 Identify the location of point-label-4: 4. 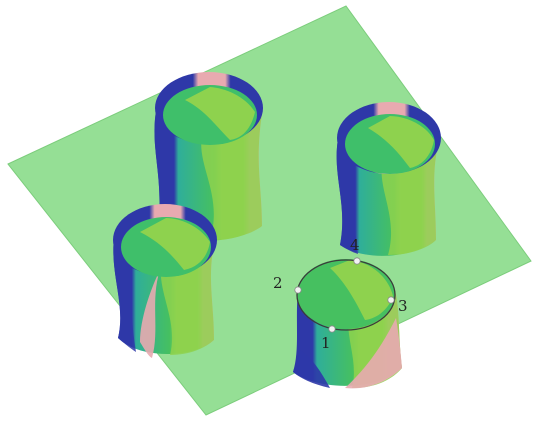
(355, 245).